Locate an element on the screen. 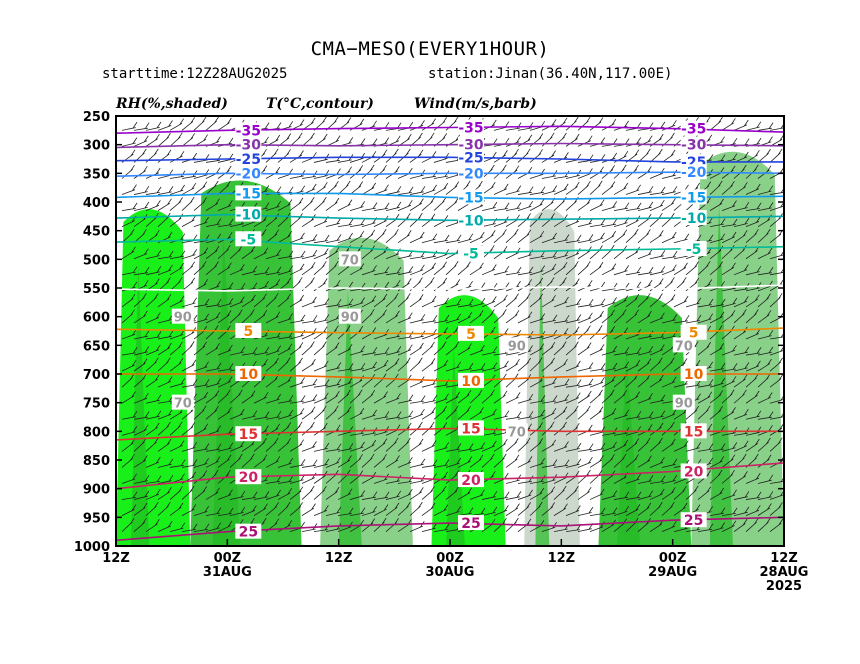 This screenshot has height=664, width=860. rh-label-90: 90 is located at coordinates (350, 318).